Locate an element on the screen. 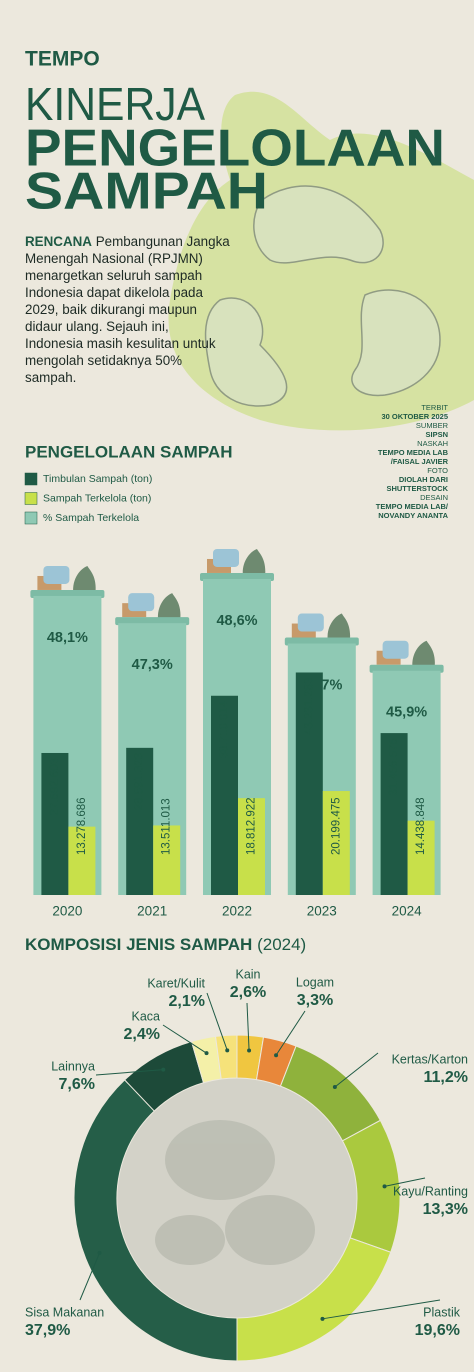 Image resolution: width=474 pixels, height=1372 pixels. slice-name: Kertas/Karton is located at coordinates (430, 1059).